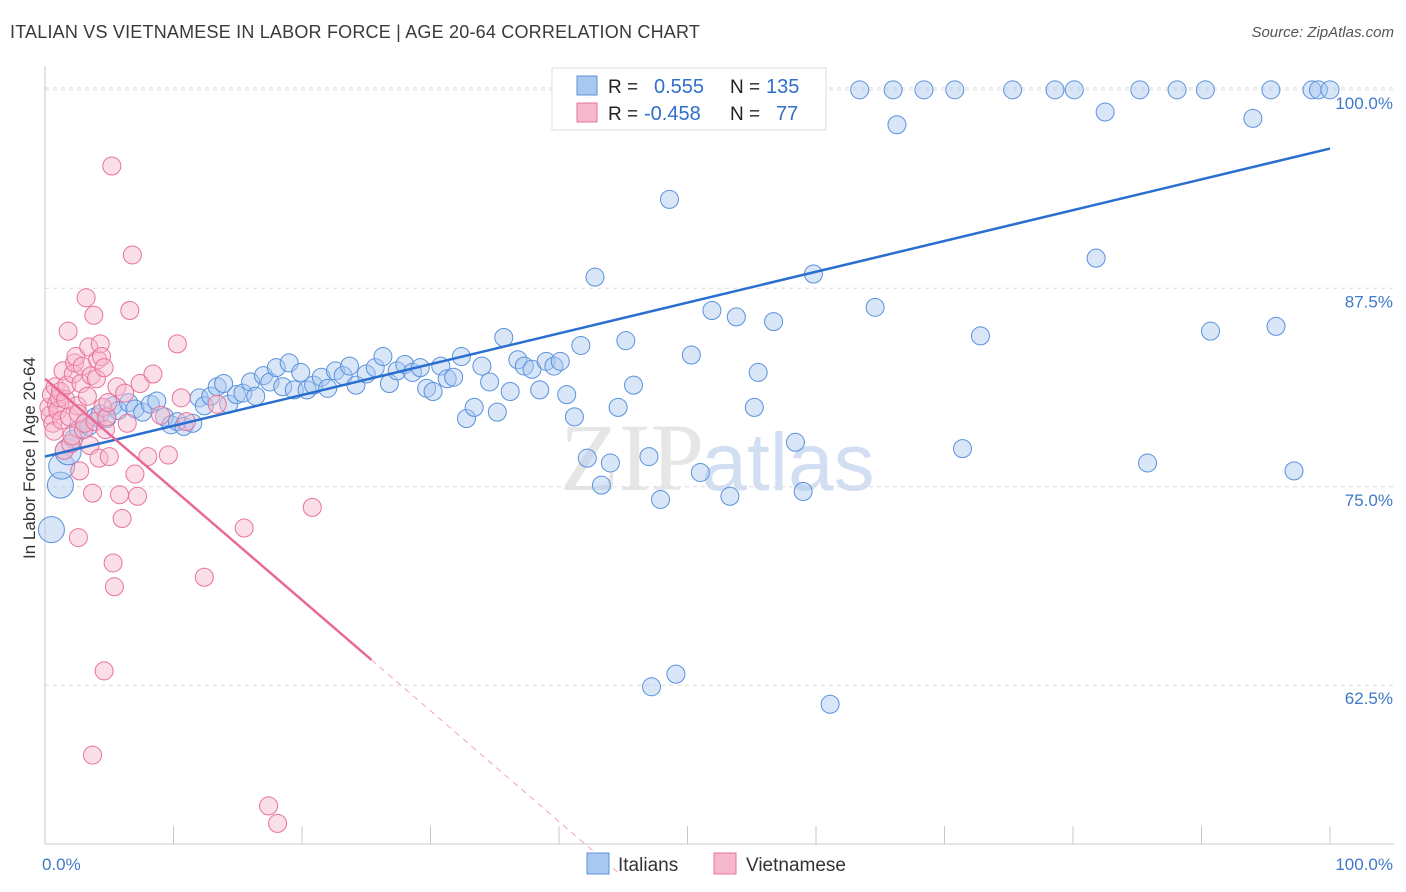  Describe the element at coordinates (745, 114) in the screenshot. I see `legend-n-label-vietnamese: N =` at that location.